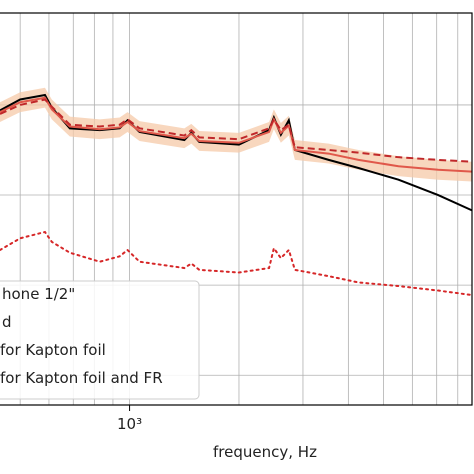 The image size is (474, 474). What do you see at coordinates (7, 322) in the screenshot?
I see `legend-entry: d` at bounding box center [7, 322].